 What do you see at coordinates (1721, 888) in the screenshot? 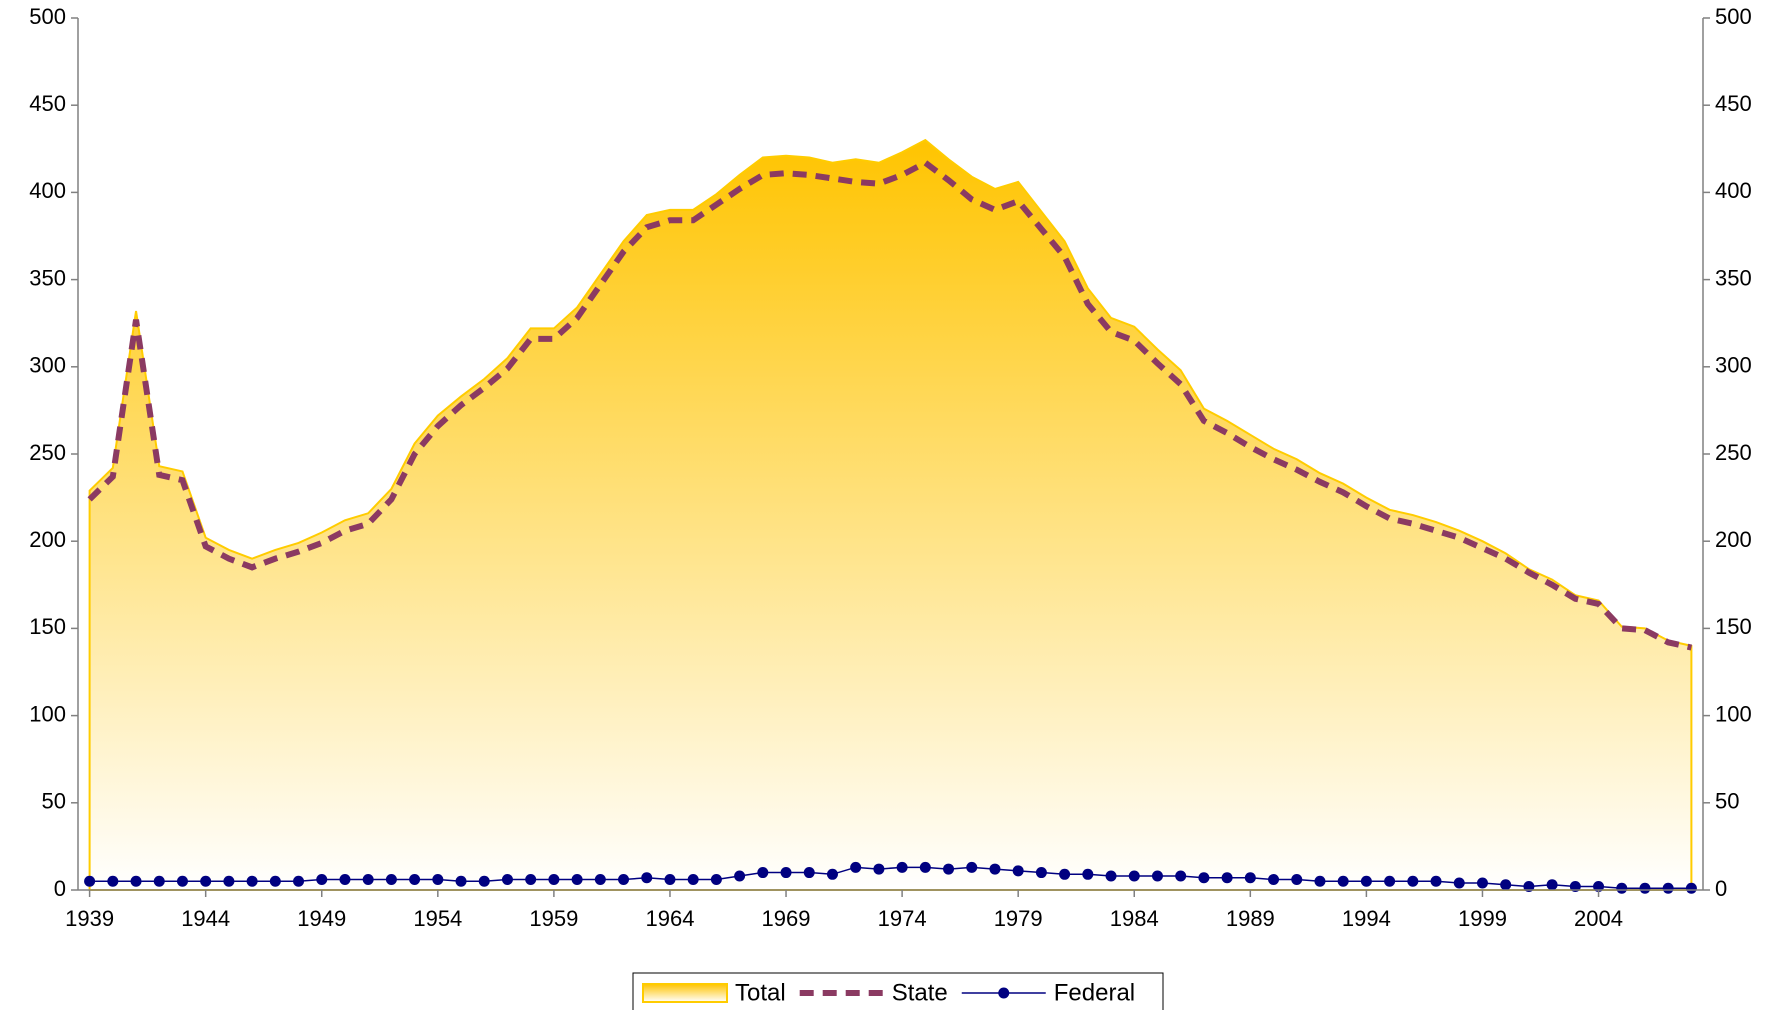
I see `y2-tick-label: 0` at bounding box center [1721, 888].